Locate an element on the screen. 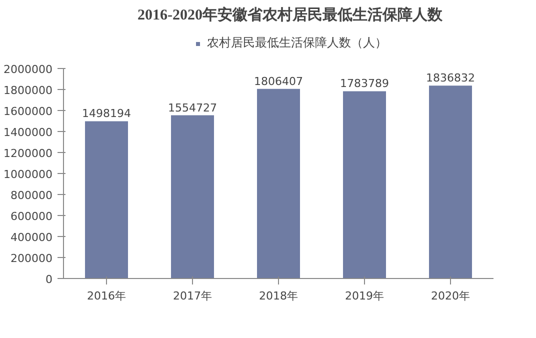 This screenshot has width=536, height=338. x-tick-label: 2018年 is located at coordinates (278, 296).